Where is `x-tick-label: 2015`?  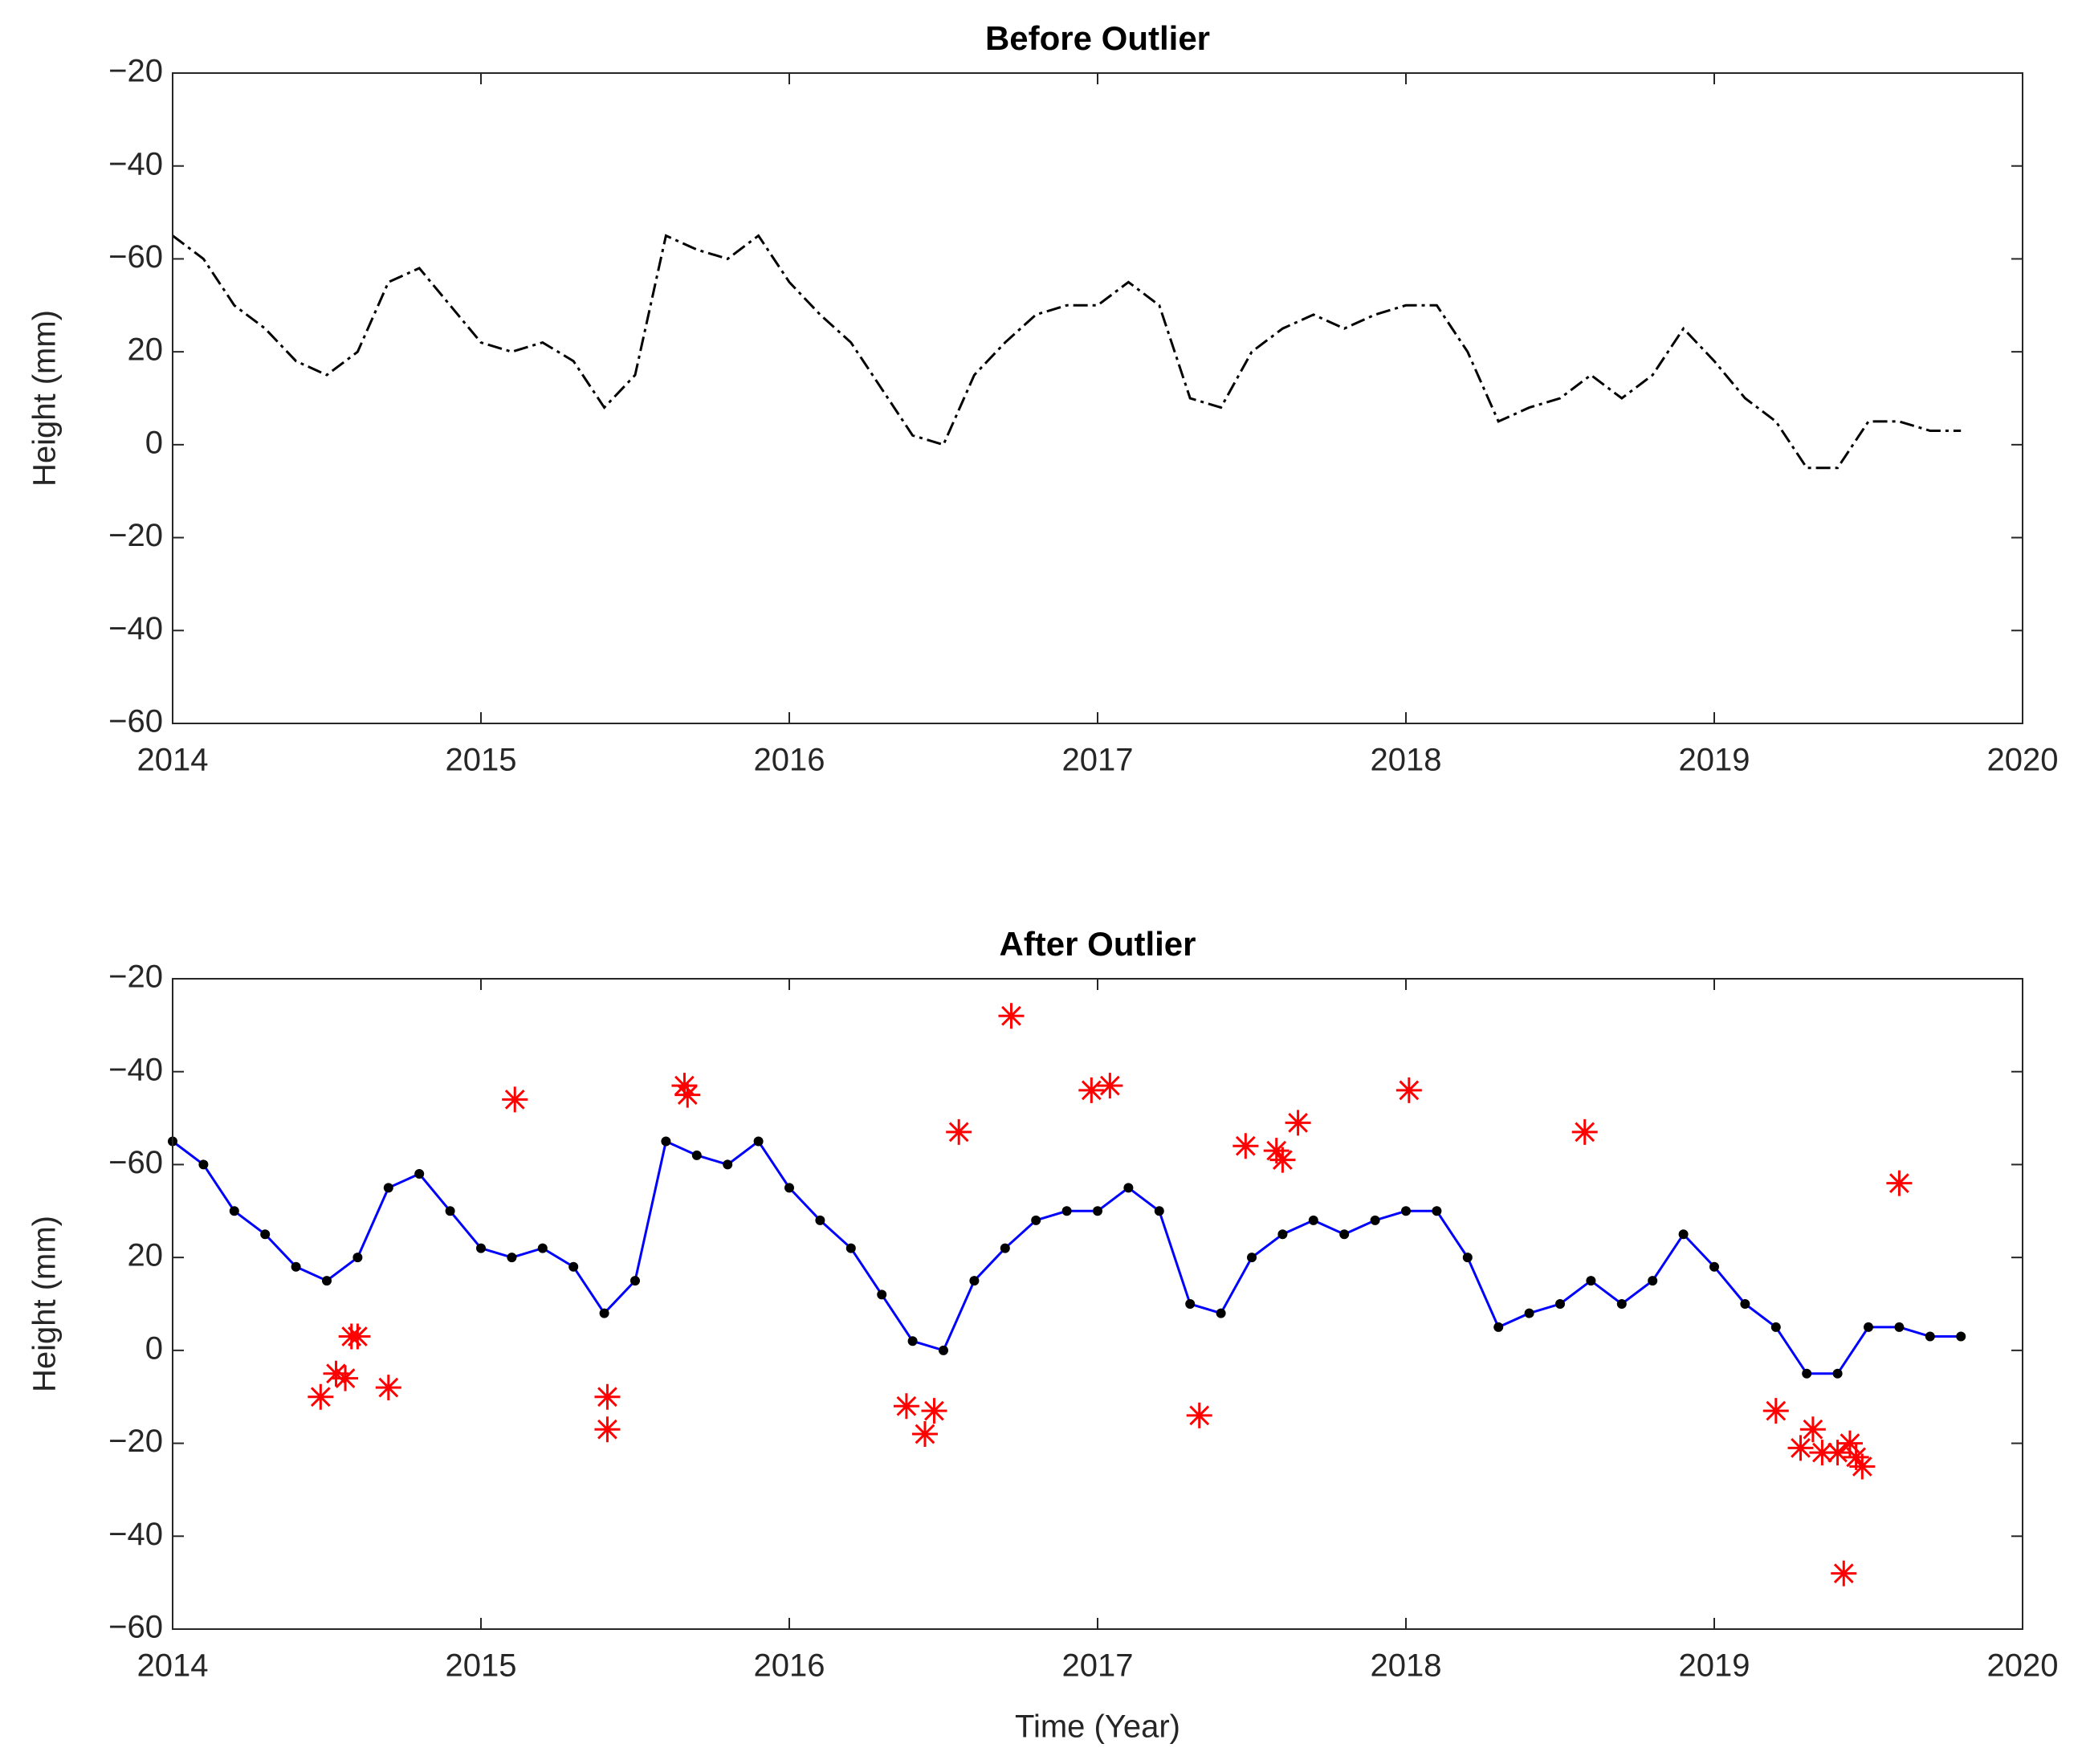
x-tick-label: 2015 is located at coordinates (481, 1666).